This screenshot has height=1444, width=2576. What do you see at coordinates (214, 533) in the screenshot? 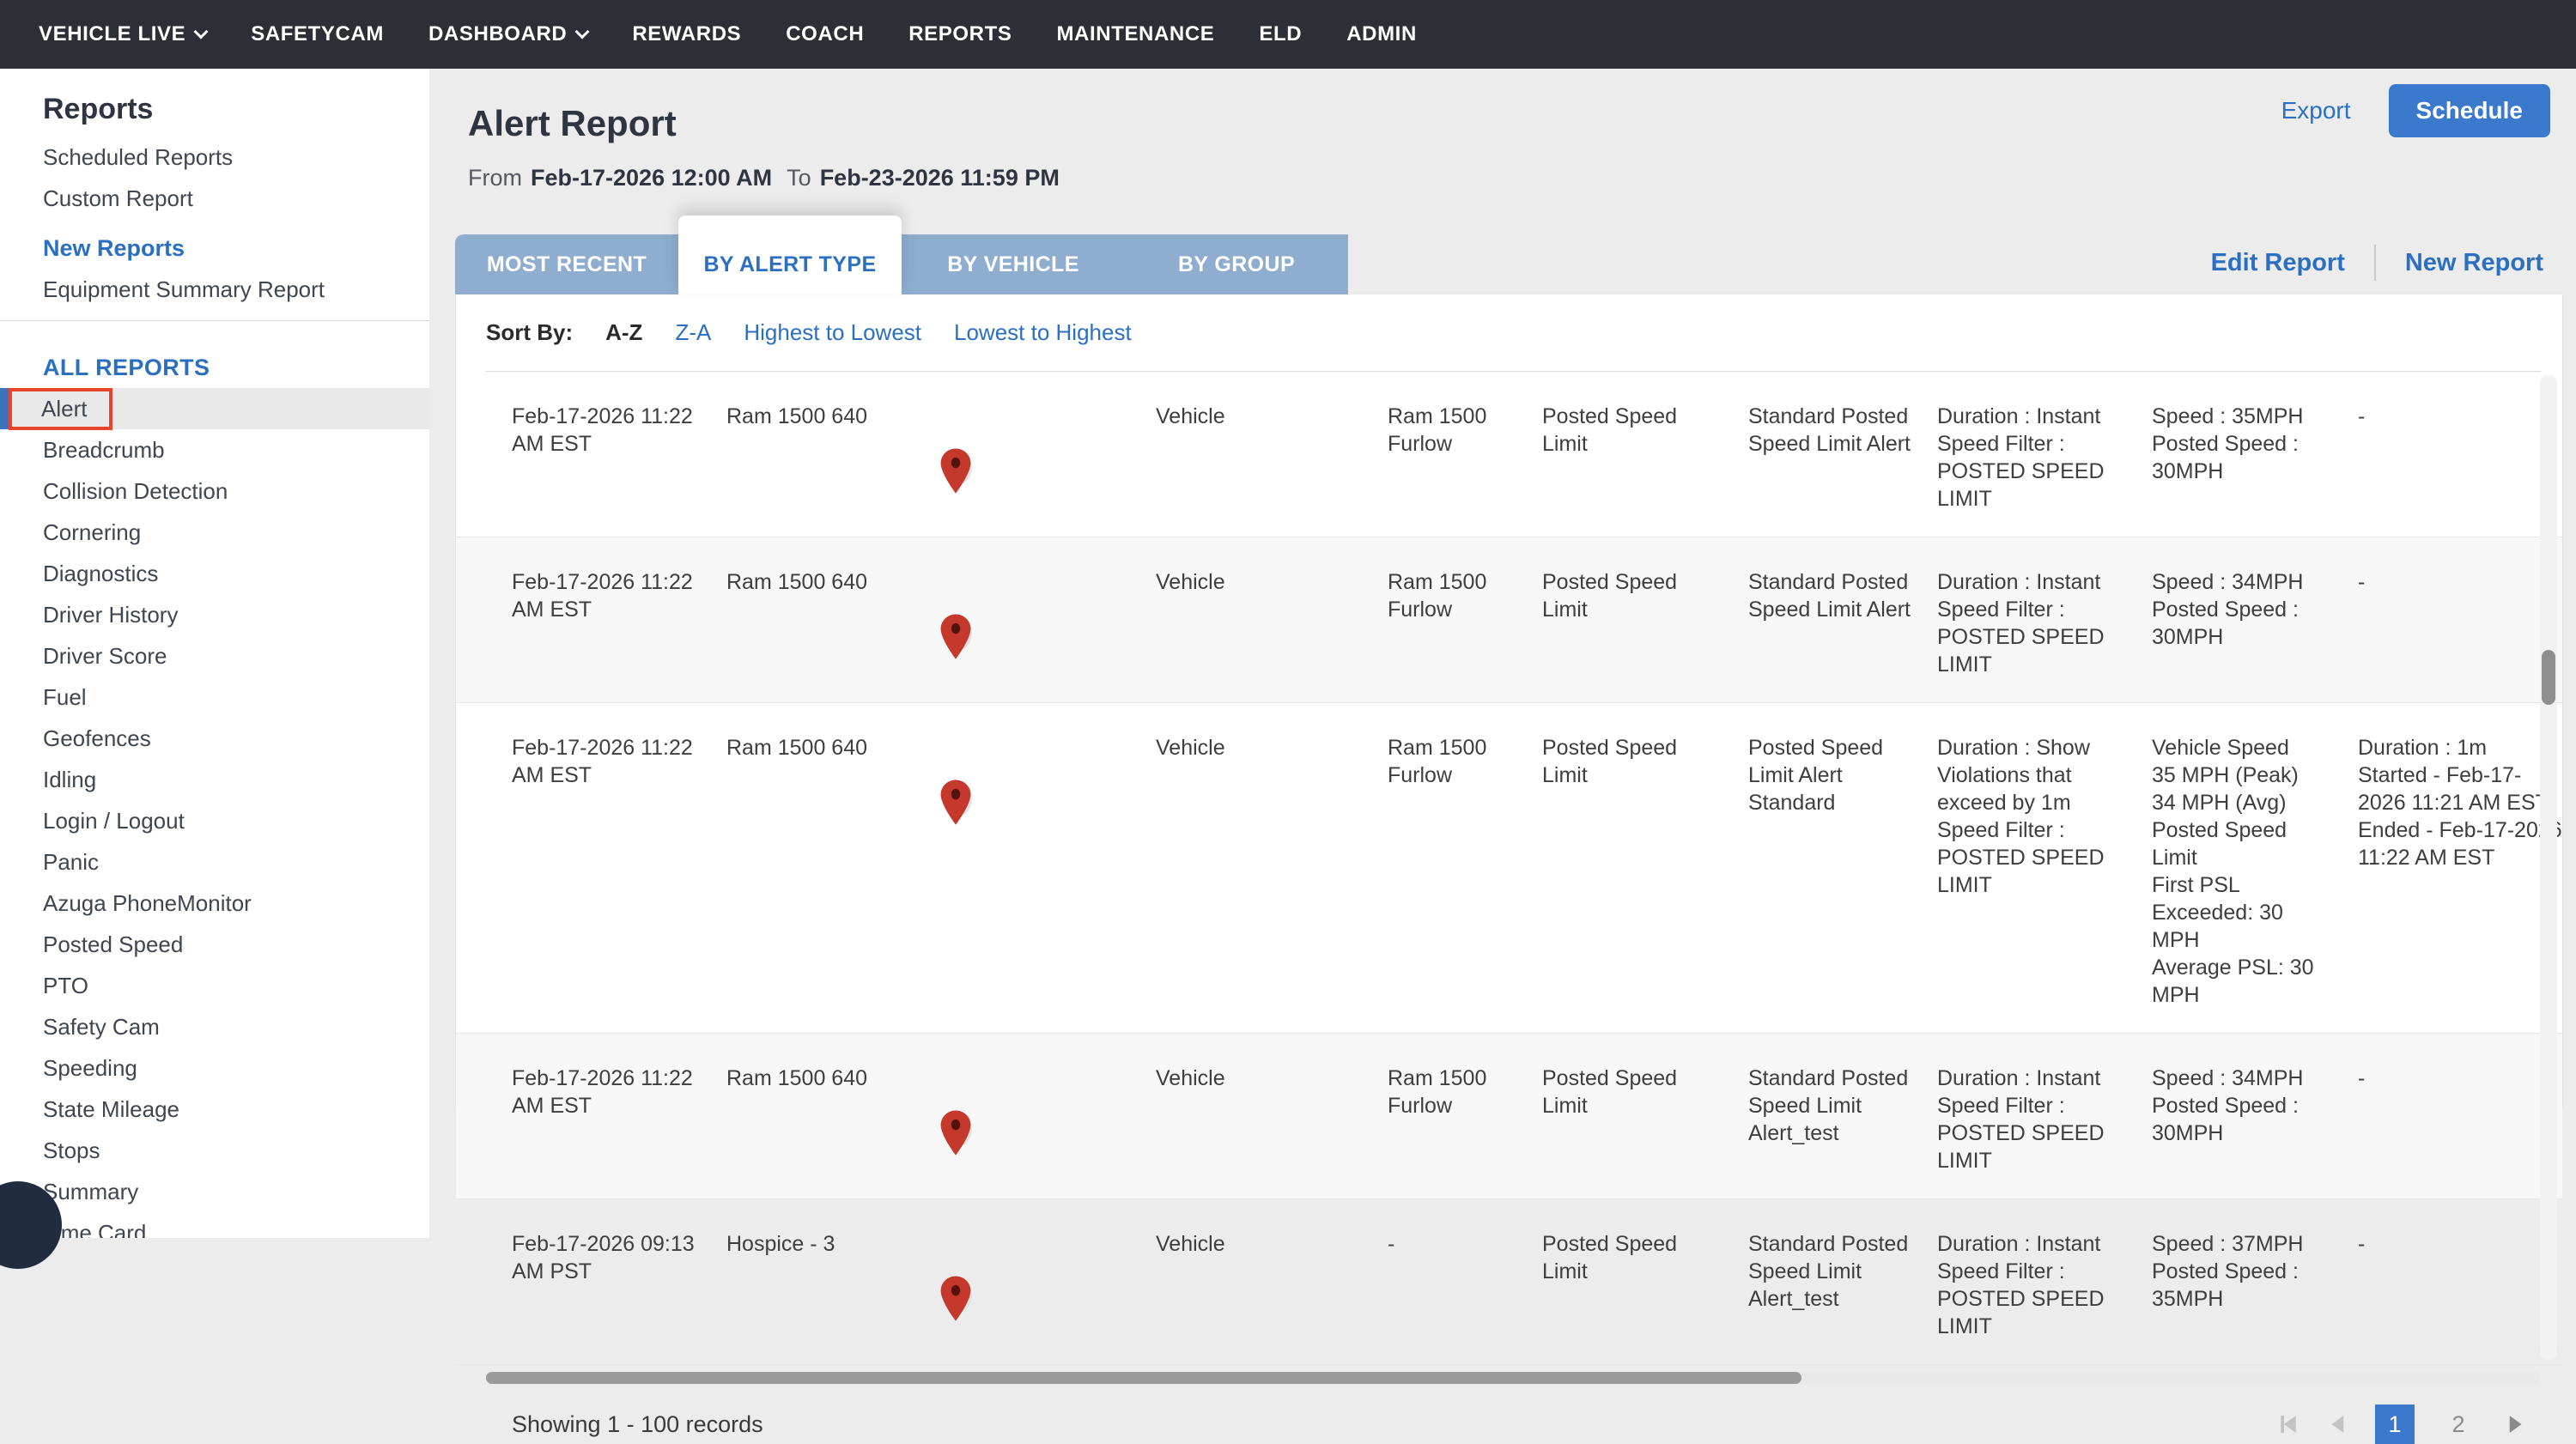
I see `sidebar-item: Cornering` at bounding box center [214, 533].